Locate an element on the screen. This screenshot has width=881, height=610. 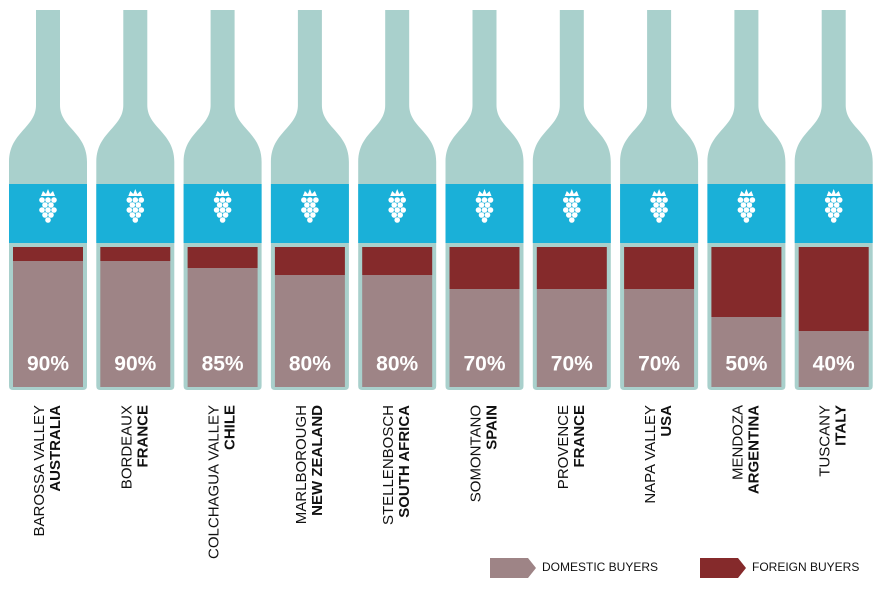
value-label: 80% is located at coordinates (310, 364).